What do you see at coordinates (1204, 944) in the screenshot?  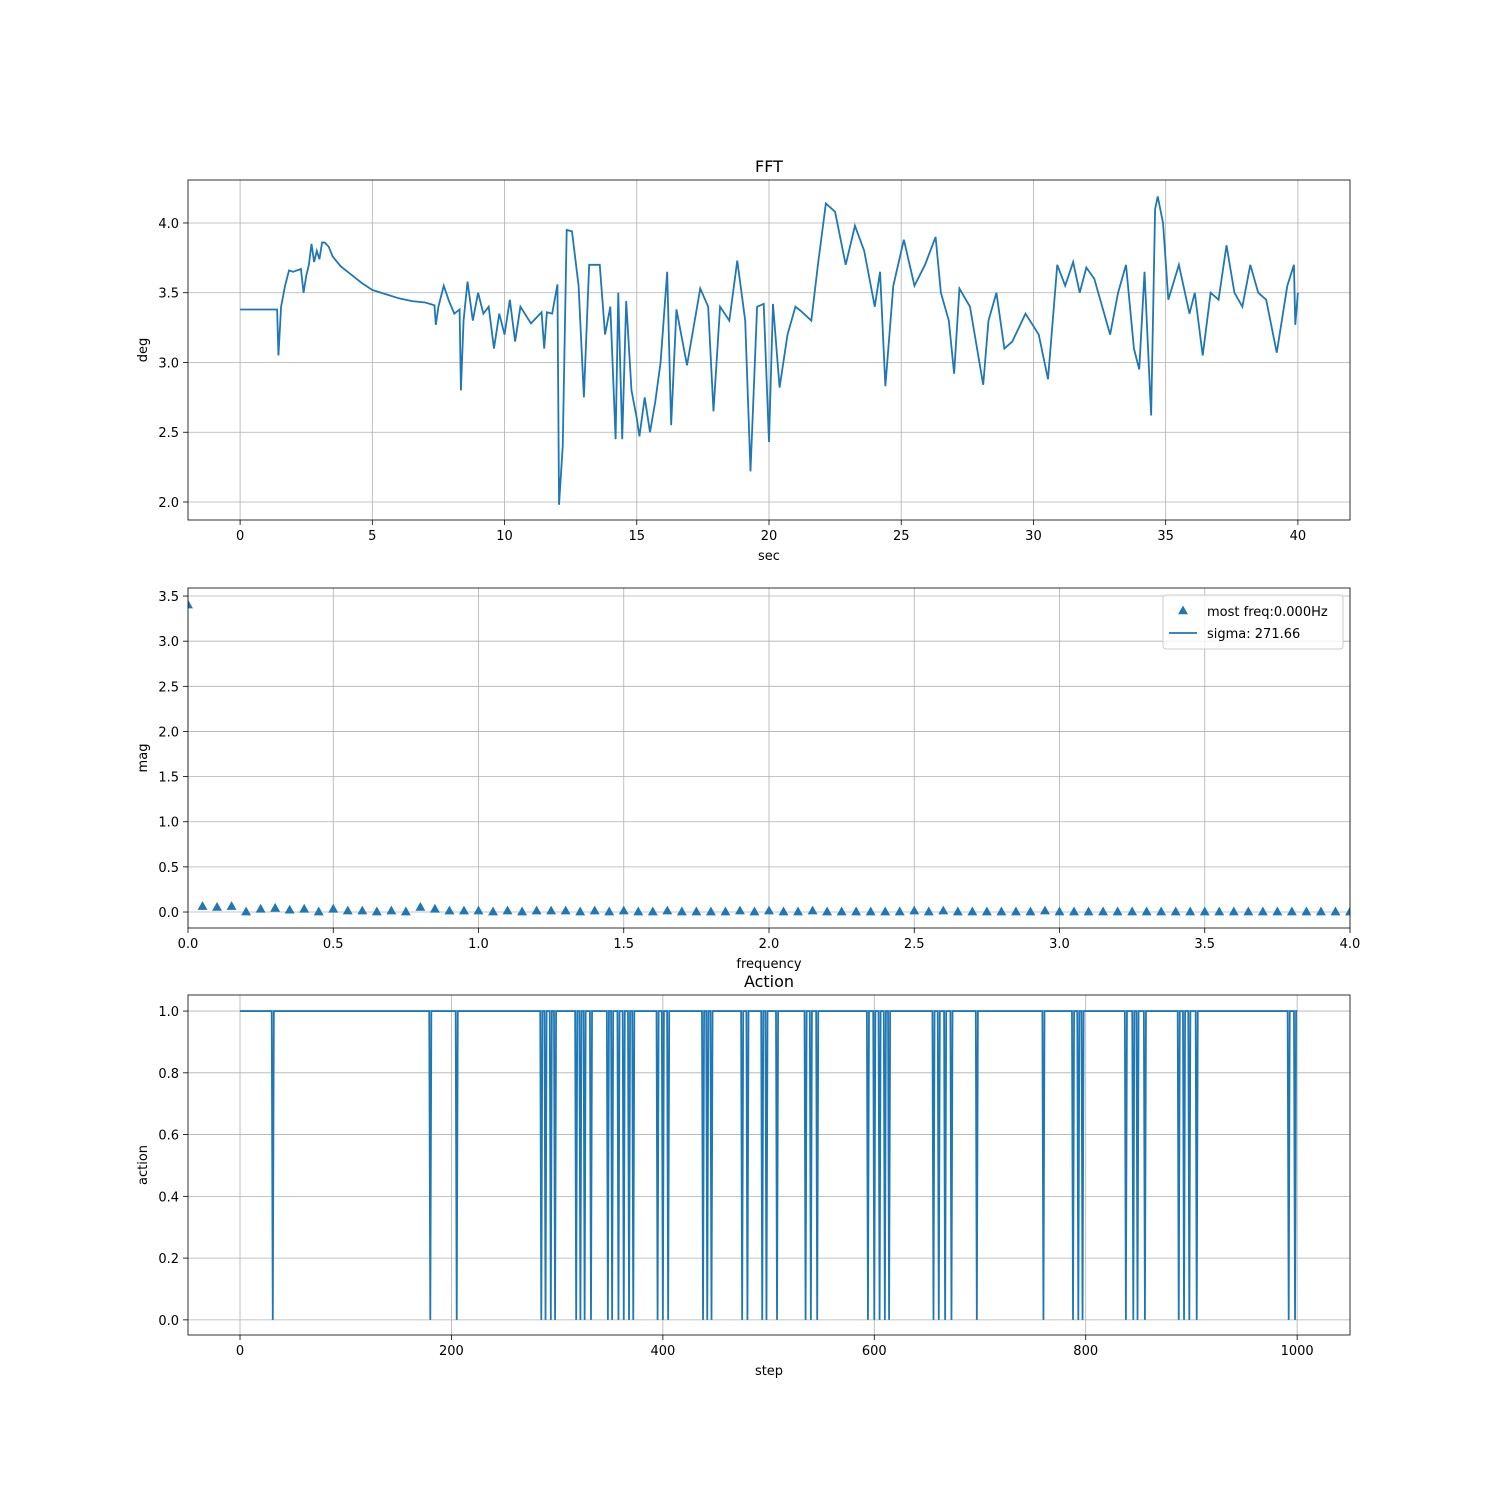 I see `x-tick-label: 3.5` at bounding box center [1204, 944].